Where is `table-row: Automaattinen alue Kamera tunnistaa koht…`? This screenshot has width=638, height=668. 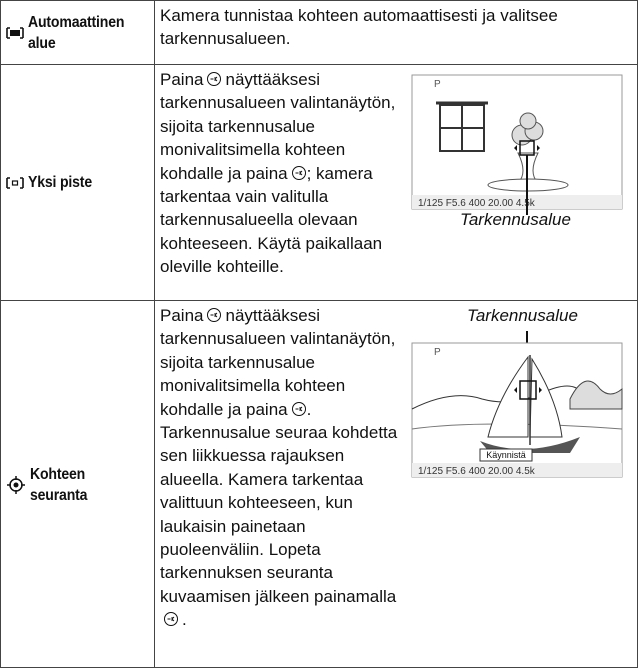 table-row: Automaattinen alue Kamera tunnistaa koht… is located at coordinates (319, 32).